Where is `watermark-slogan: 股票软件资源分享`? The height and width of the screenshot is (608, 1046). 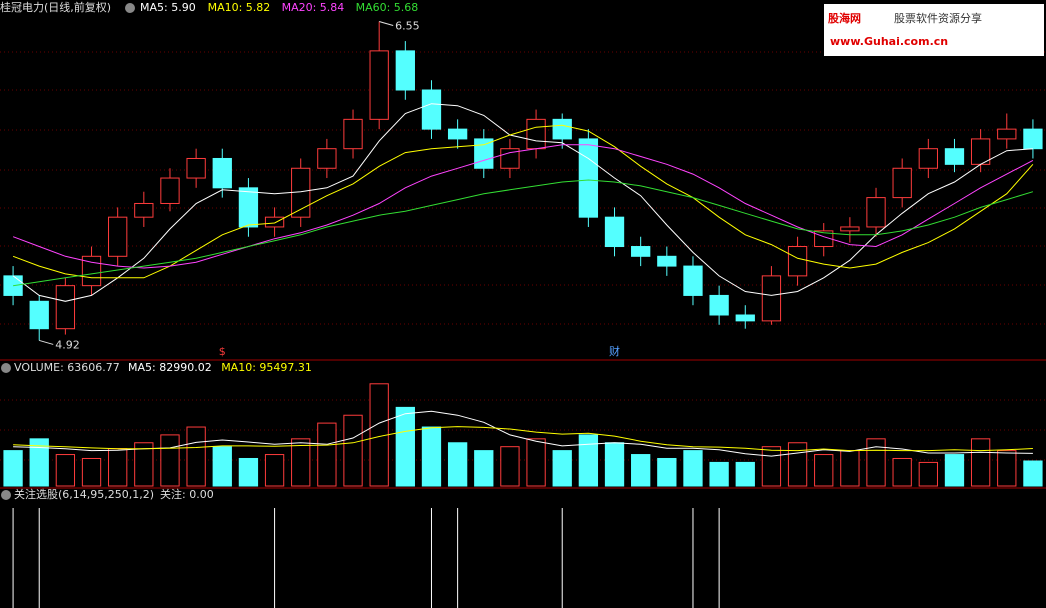
watermark-slogan: 股票软件资源分享 is located at coordinates (938, 18).